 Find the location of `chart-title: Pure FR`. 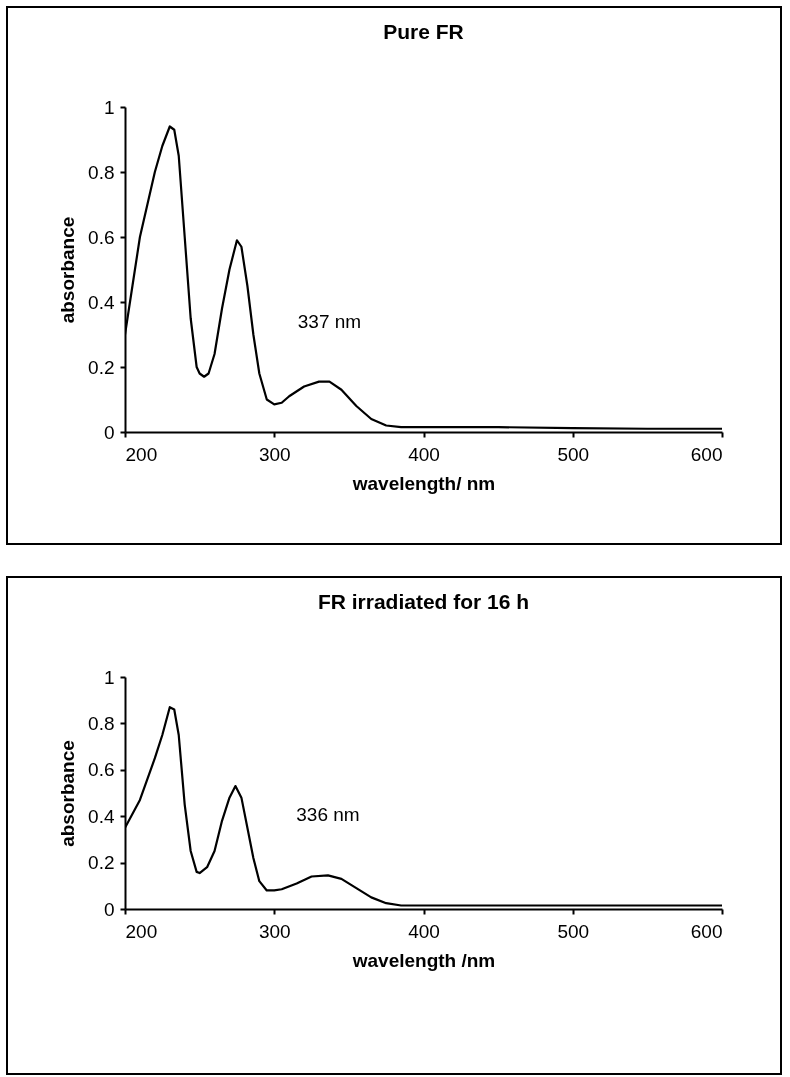

chart-title: Pure FR is located at coordinates (423, 31).